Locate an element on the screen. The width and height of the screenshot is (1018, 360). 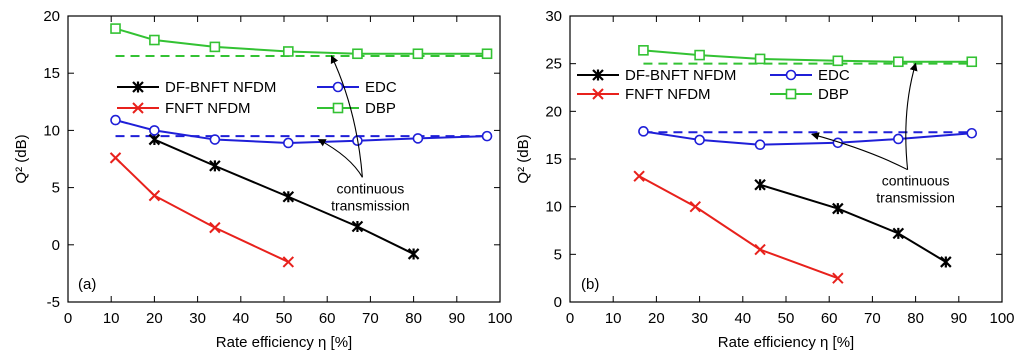
y-tick-label: 30 is located at coordinates (553, 16).